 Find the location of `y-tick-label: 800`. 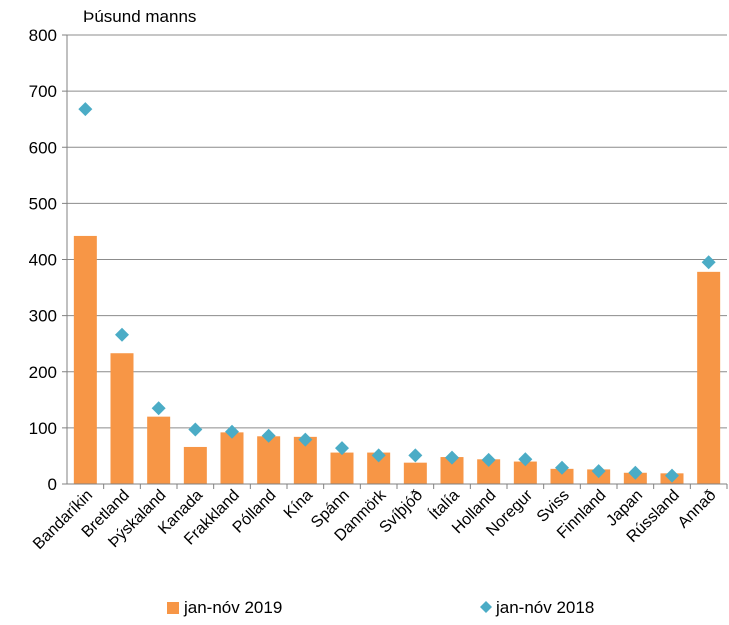

y-tick-label: 800 is located at coordinates (43, 35).